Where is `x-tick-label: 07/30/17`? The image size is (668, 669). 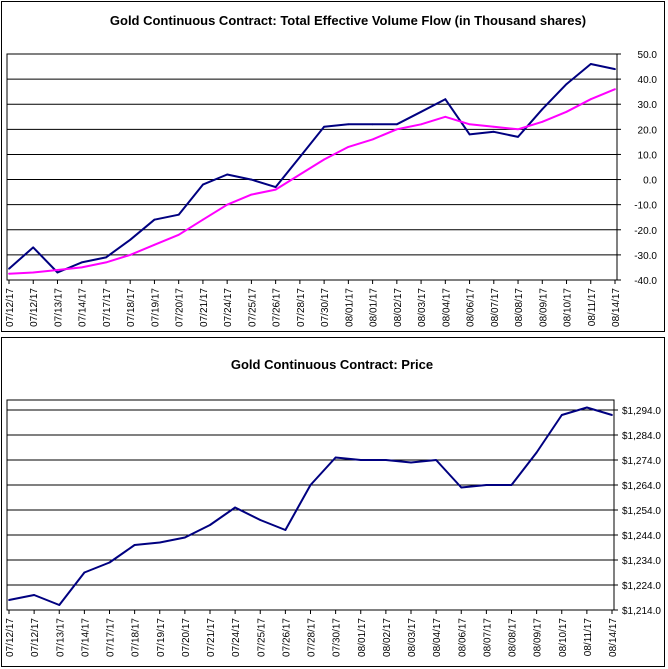
x-tick-label: 07/30/17 is located at coordinates (325, 307).